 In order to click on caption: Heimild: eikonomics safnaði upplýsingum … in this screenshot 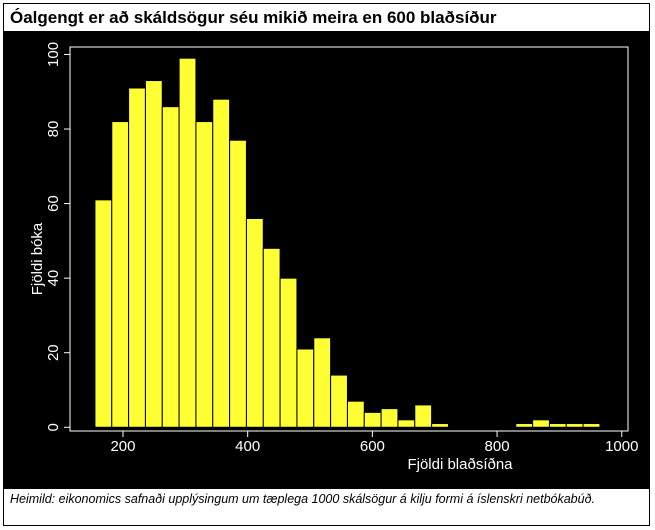, I will do `click(303, 499)`.